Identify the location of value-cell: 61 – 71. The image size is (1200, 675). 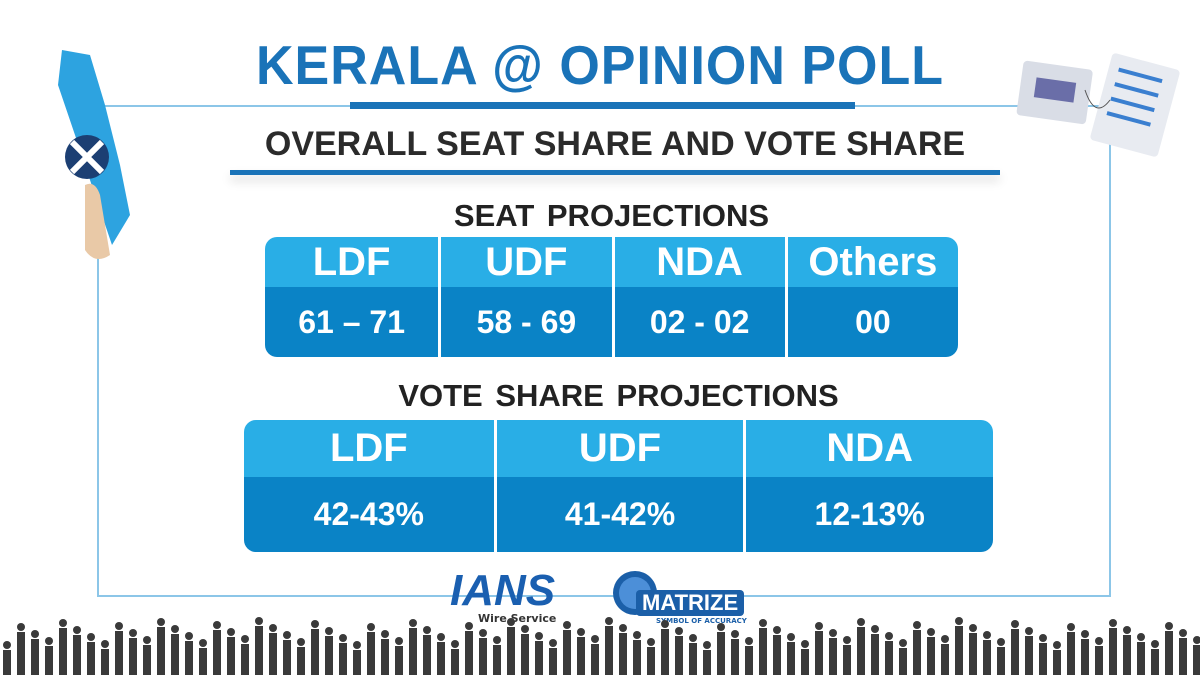
(352, 322).